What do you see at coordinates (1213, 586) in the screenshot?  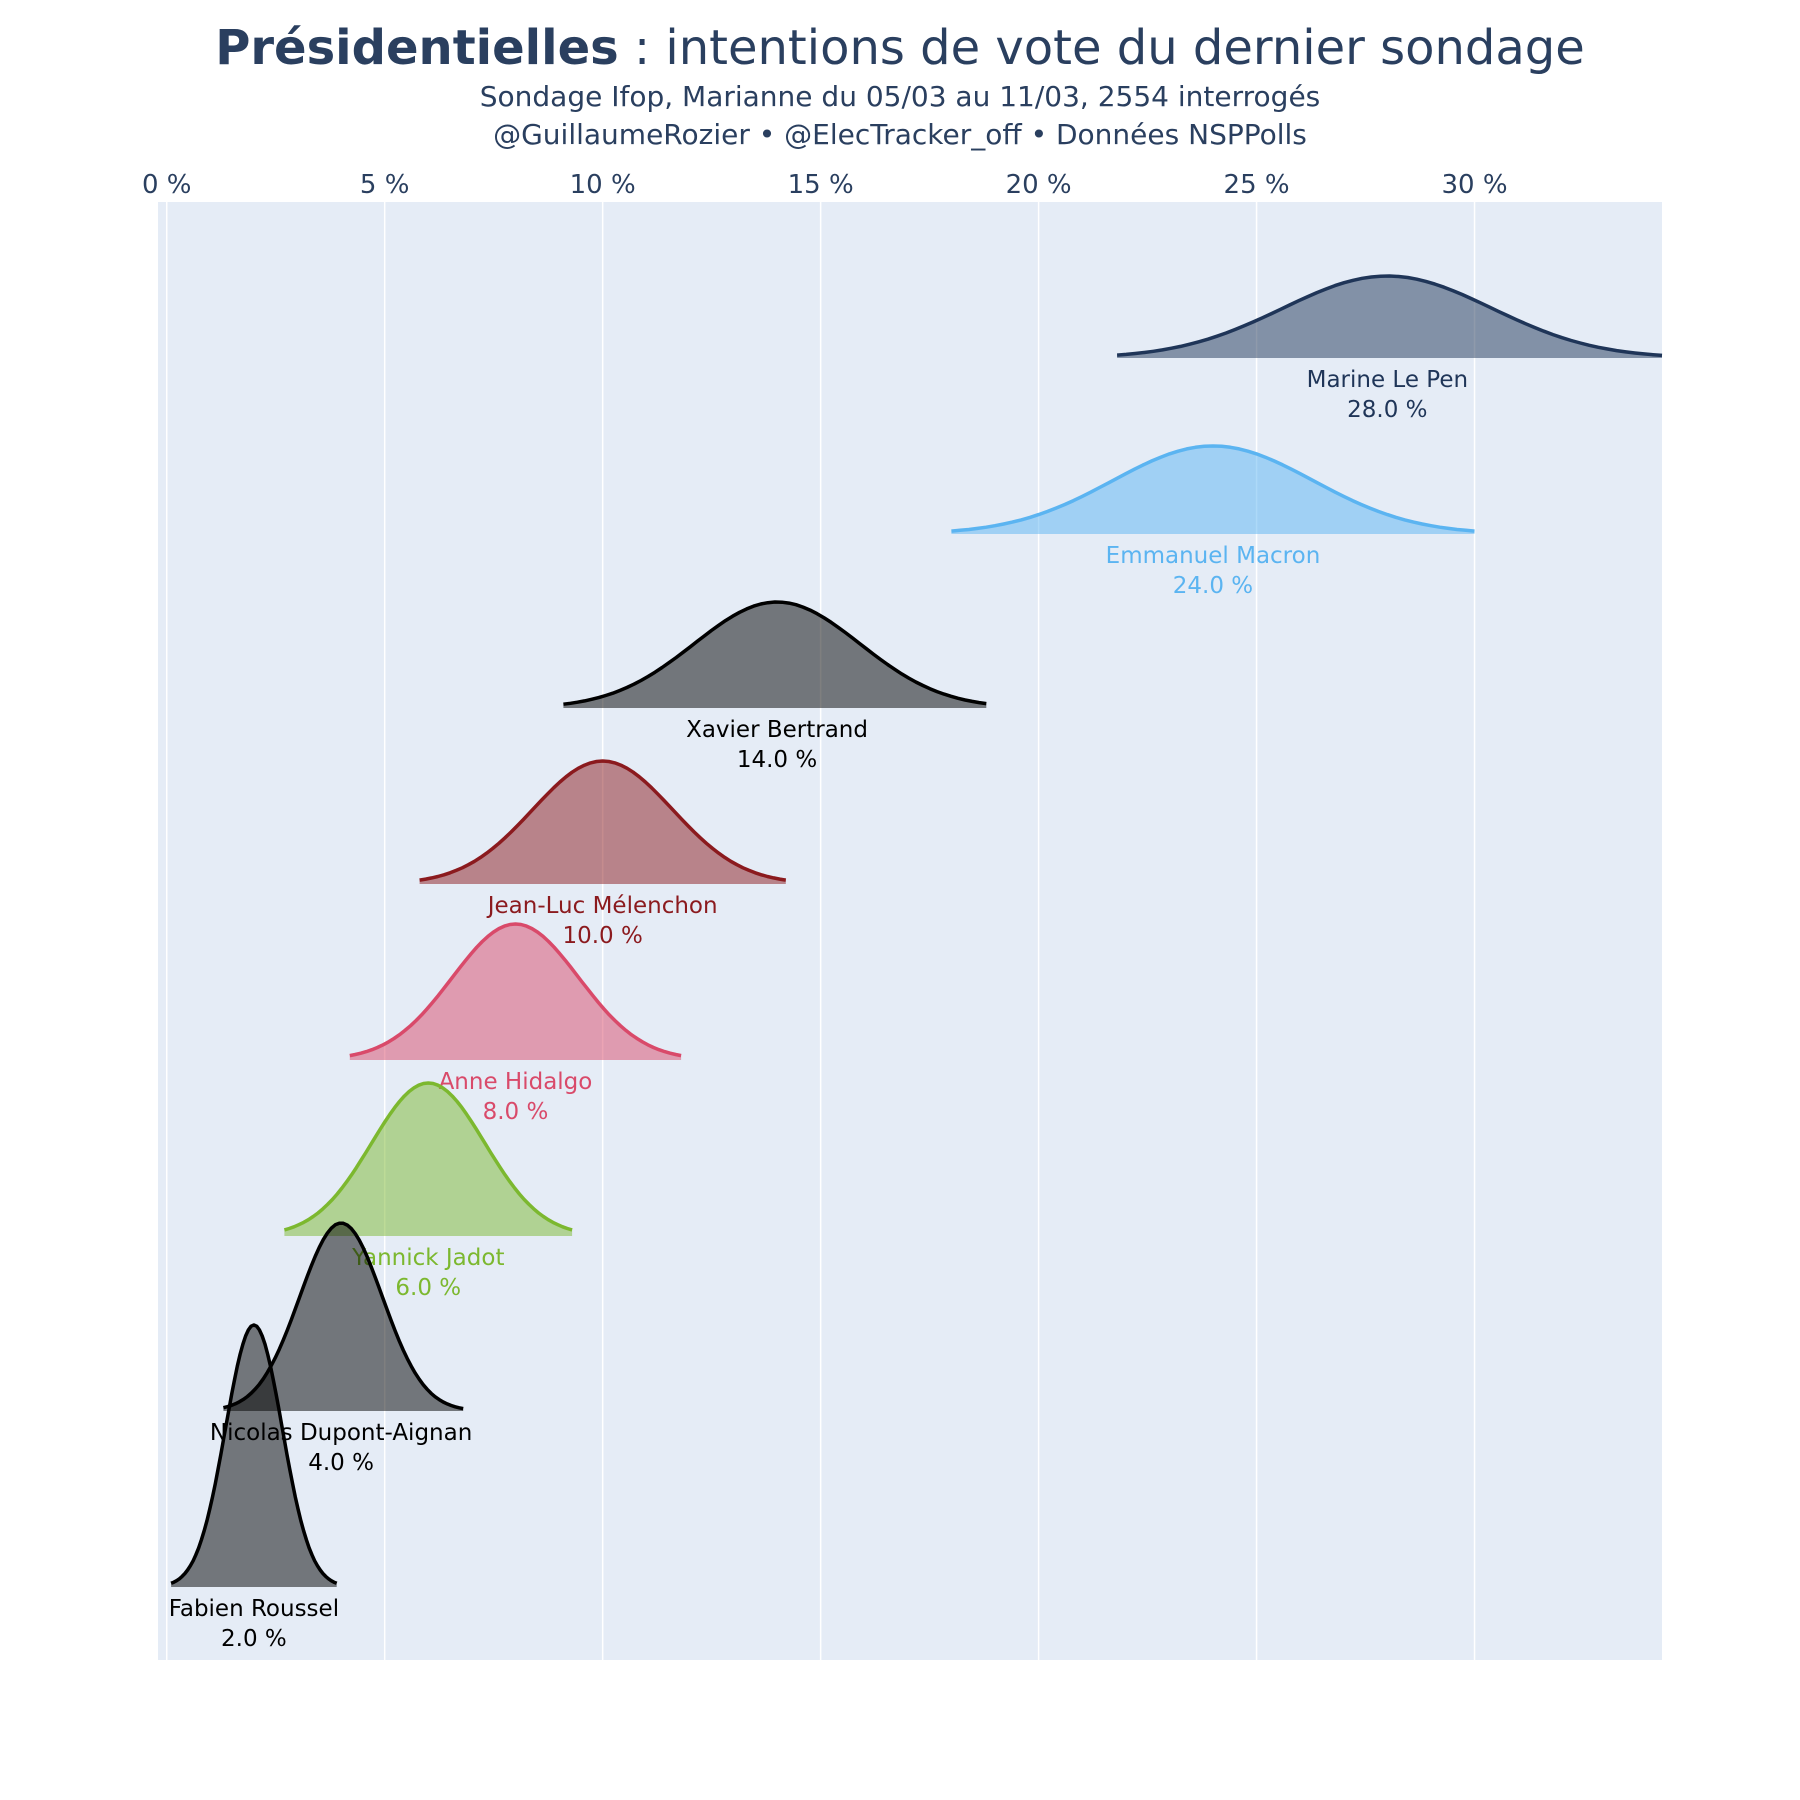 I see `series-value-label: 24.0 %` at bounding box center [1213, 586].